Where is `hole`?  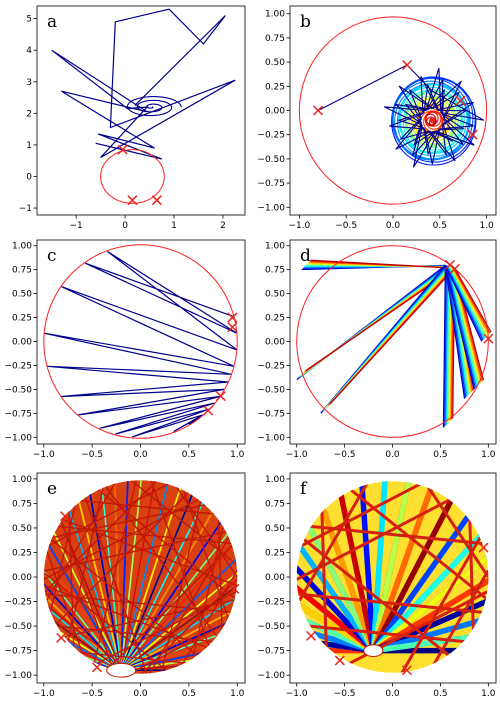 hole is located at coordinates (373, 651).